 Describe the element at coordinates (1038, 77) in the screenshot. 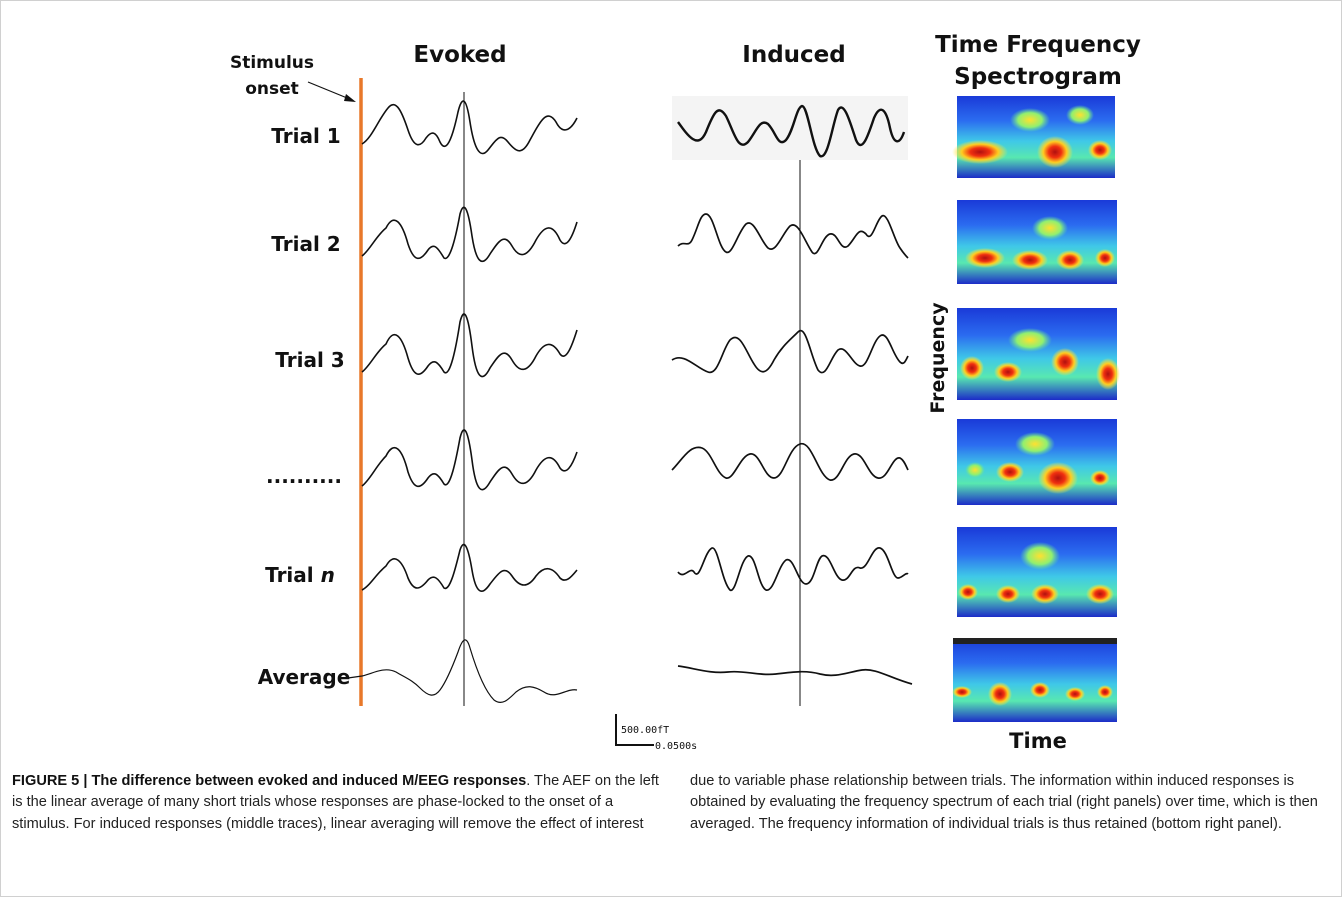

I see `tf-heading-line2: Spectrogram` at that location.